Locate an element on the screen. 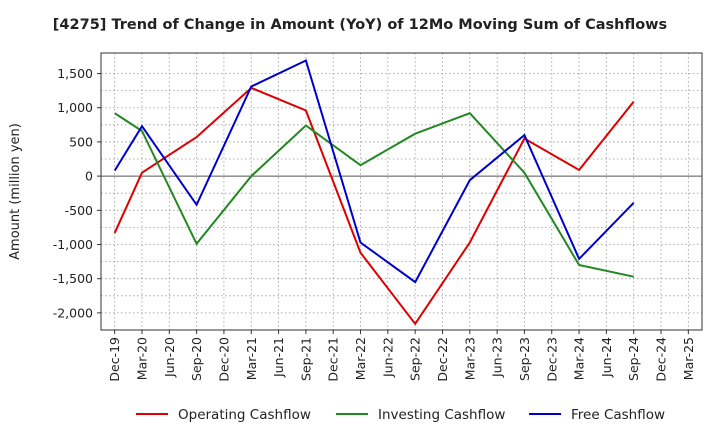 The width and height of the screenshot is (720, 440). x-tick-label: Mar-23 is located at coordinates (469, 358).